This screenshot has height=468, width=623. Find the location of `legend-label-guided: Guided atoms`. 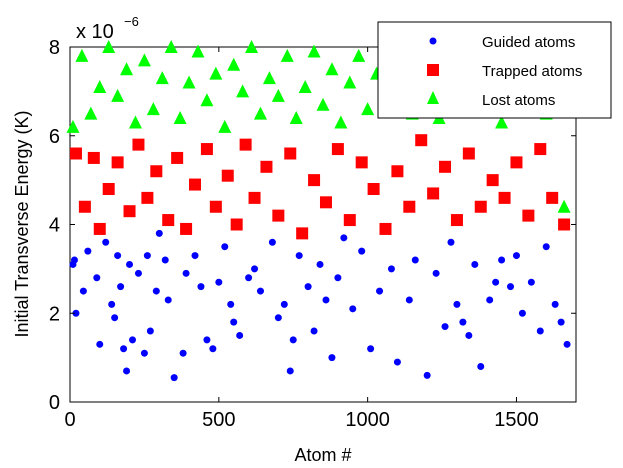

legend-label-guided: Guided atoms is located at coordinates (528, 42).